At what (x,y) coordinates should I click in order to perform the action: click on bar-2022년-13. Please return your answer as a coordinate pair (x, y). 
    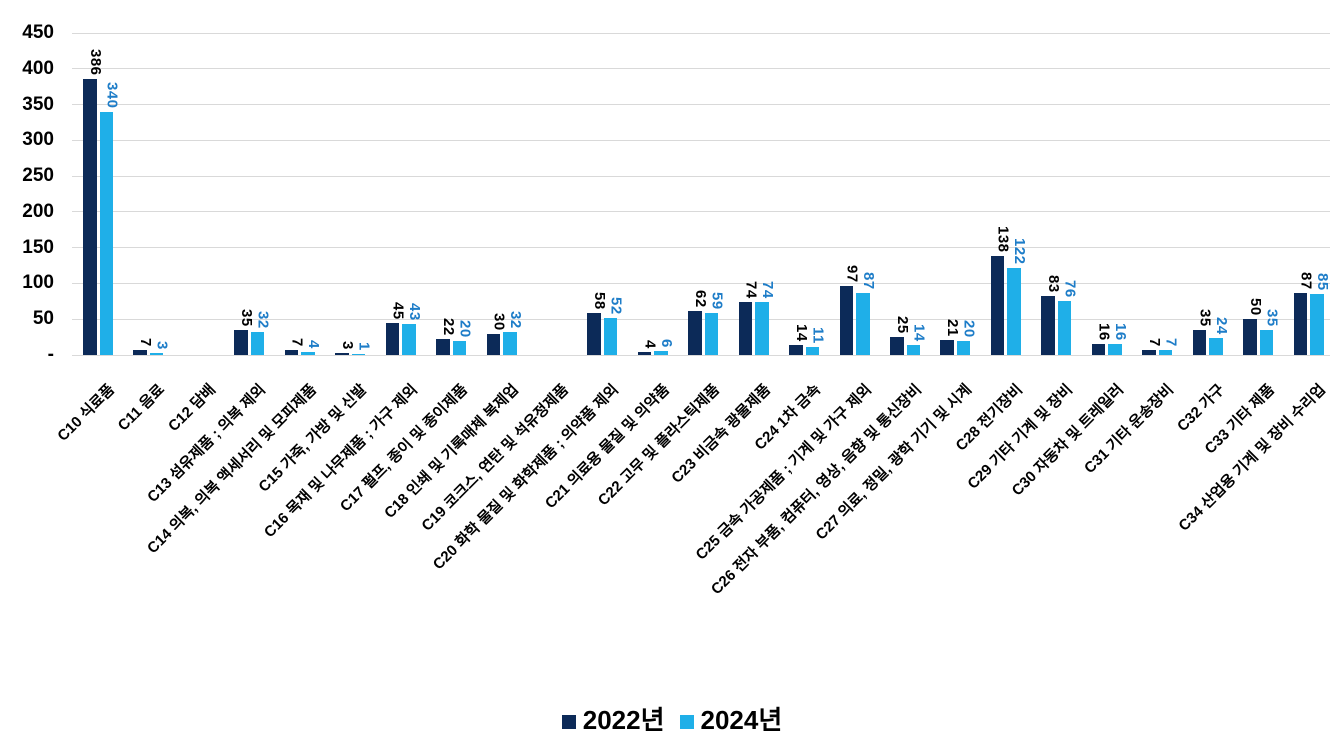
    Looking at the image, I should click on (241, 342).